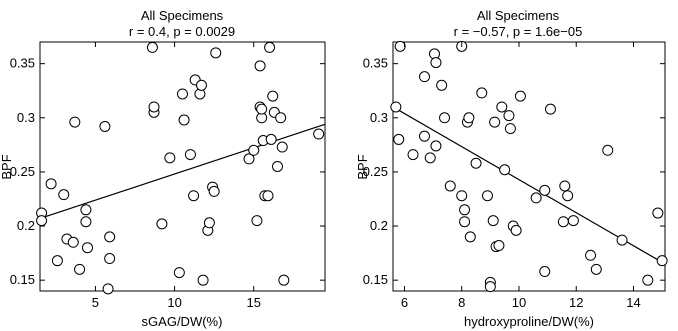  Describe the element at coordinates (254, 302) in the screenshot. I see `x-tick-label: 15` at that location.